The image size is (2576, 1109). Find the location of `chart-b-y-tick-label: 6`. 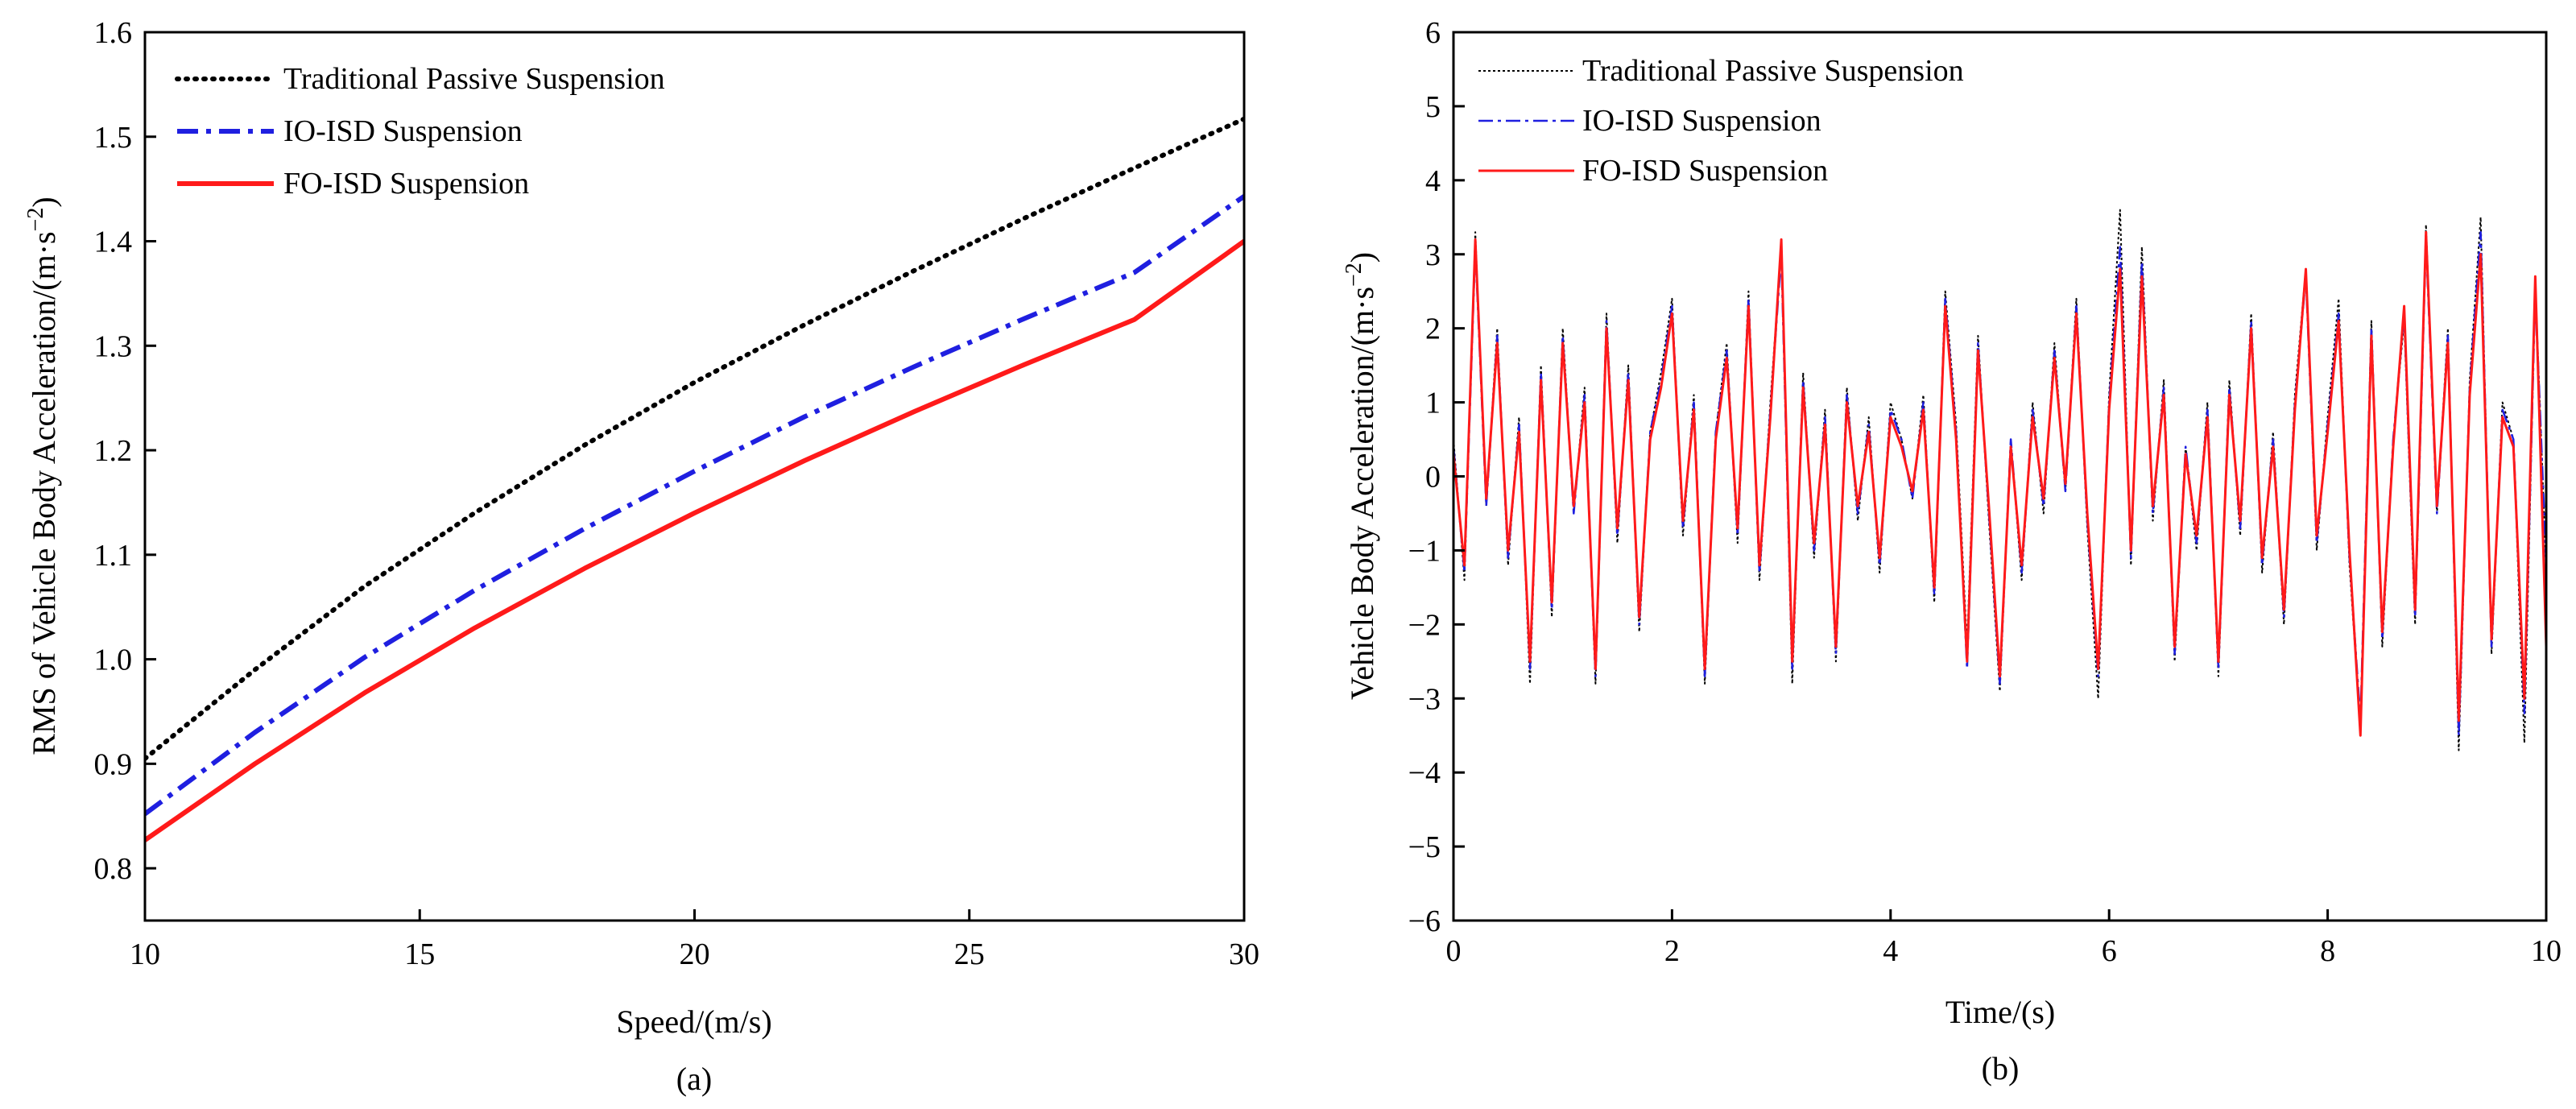

chart-b-y-tick-label: 6 is located at coordinates (1433, 33).